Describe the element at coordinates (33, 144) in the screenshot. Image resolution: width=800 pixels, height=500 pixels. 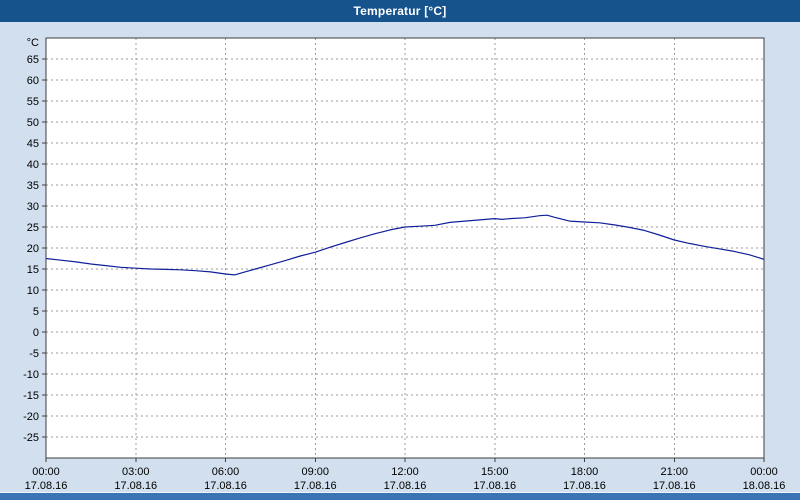
I see `y-tick-label: 45` at that location.